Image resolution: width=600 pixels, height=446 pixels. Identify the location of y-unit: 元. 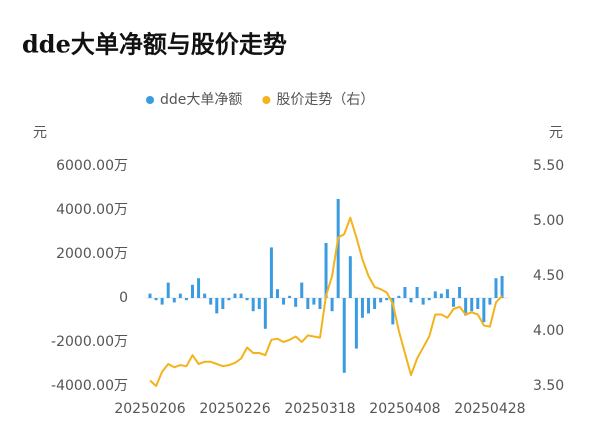
(40, 133).